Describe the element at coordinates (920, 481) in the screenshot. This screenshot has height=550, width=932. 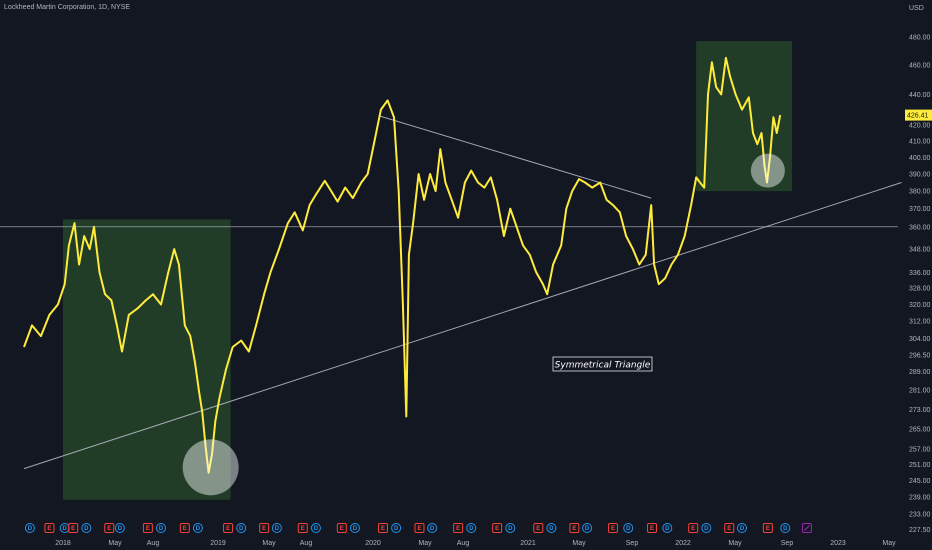
I see `price-tick-label: 245.00` at that location.